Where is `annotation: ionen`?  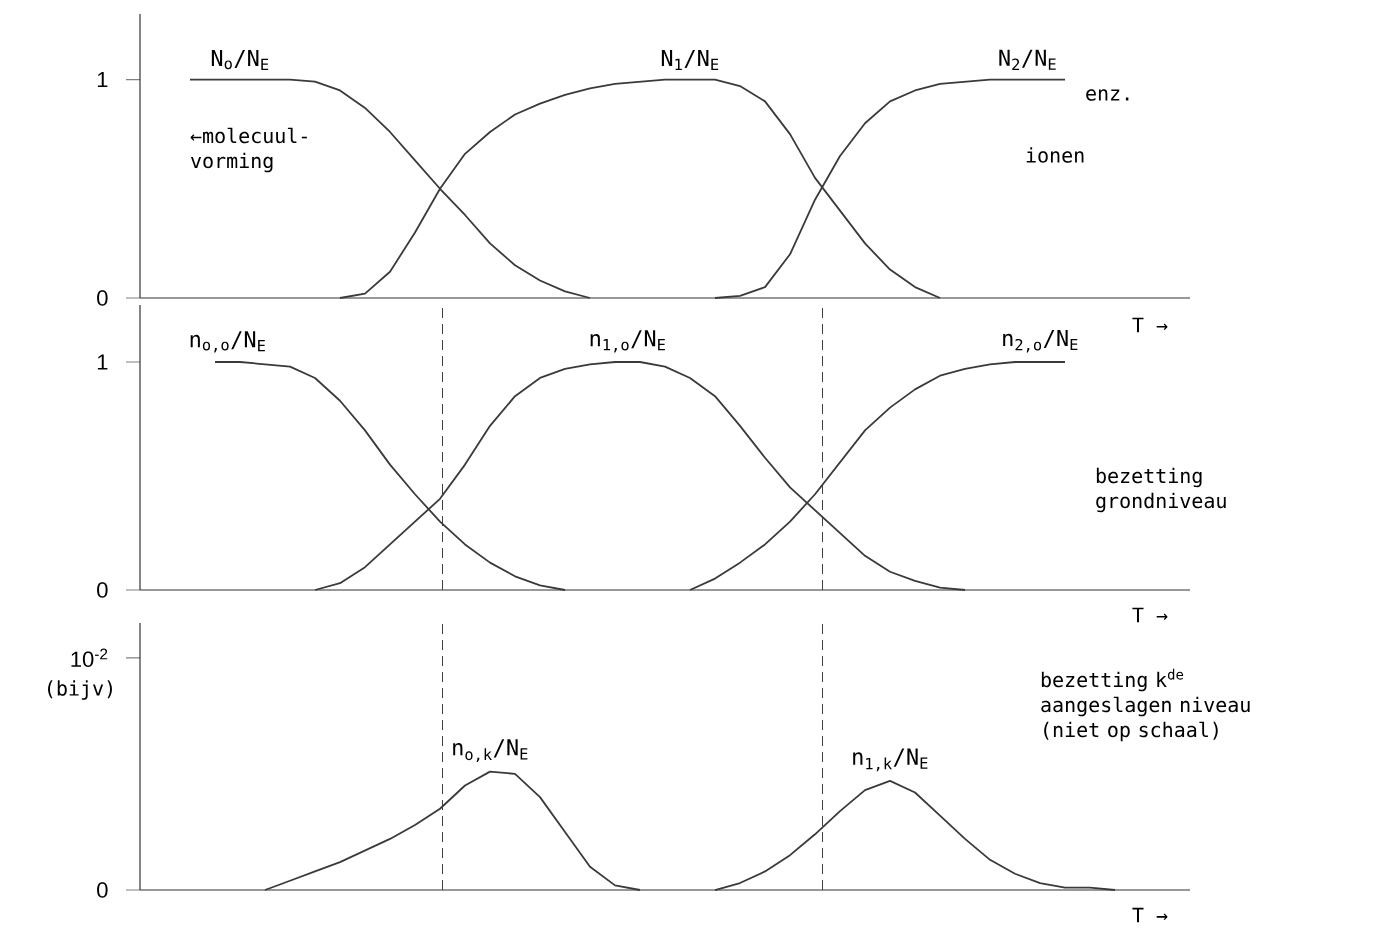 annotation: ionen is located at coordinates (1055, 155).